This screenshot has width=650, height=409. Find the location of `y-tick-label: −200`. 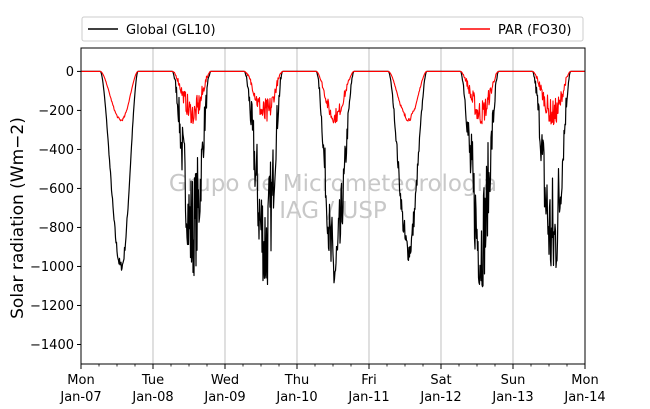

y-tick-label: −200 is located at coordinates (56, 111).